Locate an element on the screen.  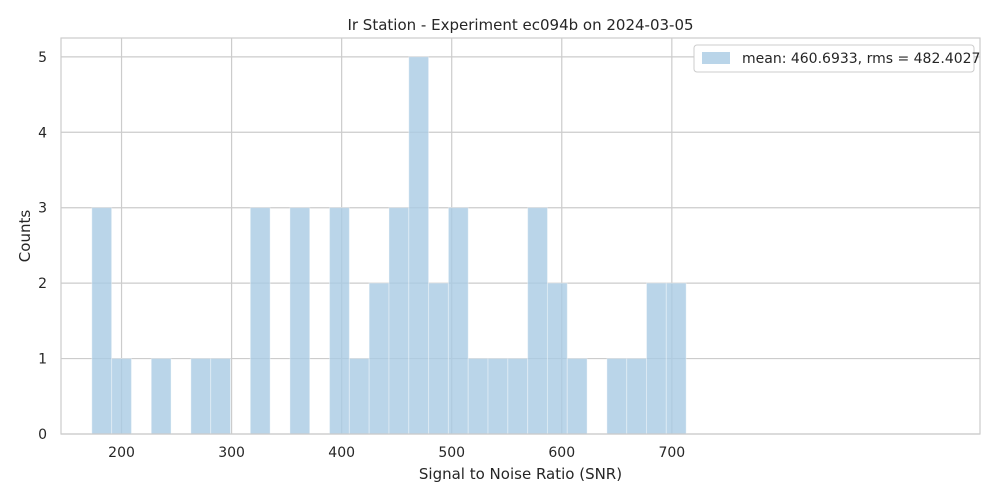
x-tick-label: 200 is located at coordinates (121, 453).